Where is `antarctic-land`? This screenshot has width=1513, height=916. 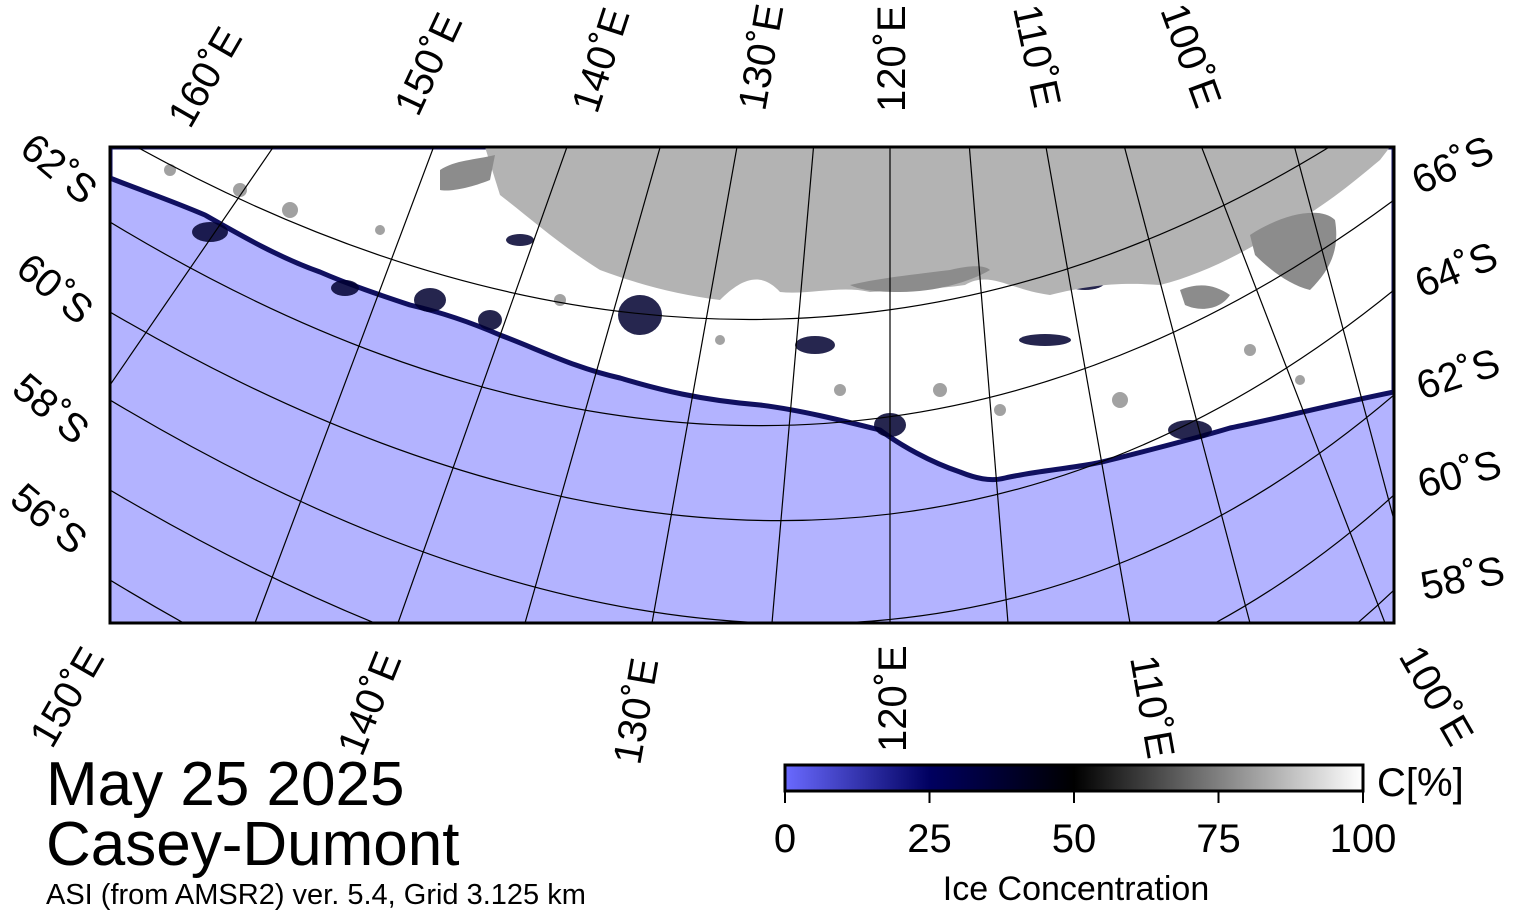 antarctic-land is located at coordinates (937, 223).